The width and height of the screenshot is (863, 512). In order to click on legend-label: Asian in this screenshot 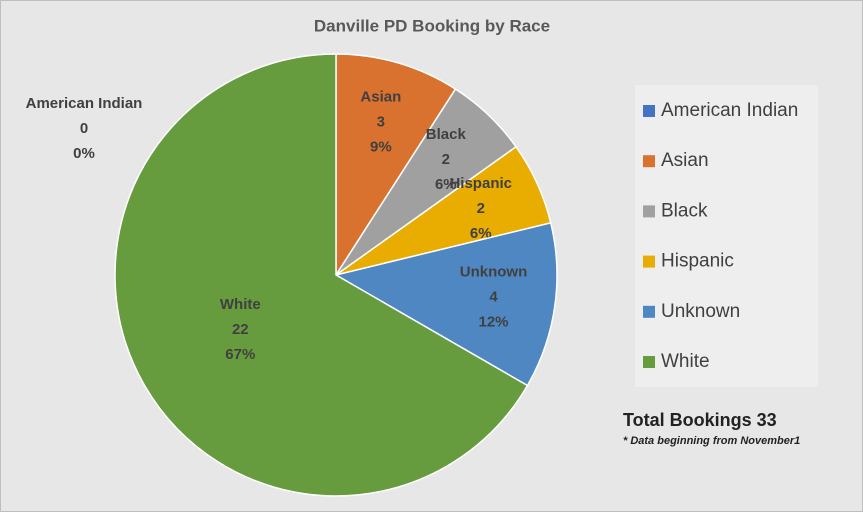, I will do `click(685, 160)`.